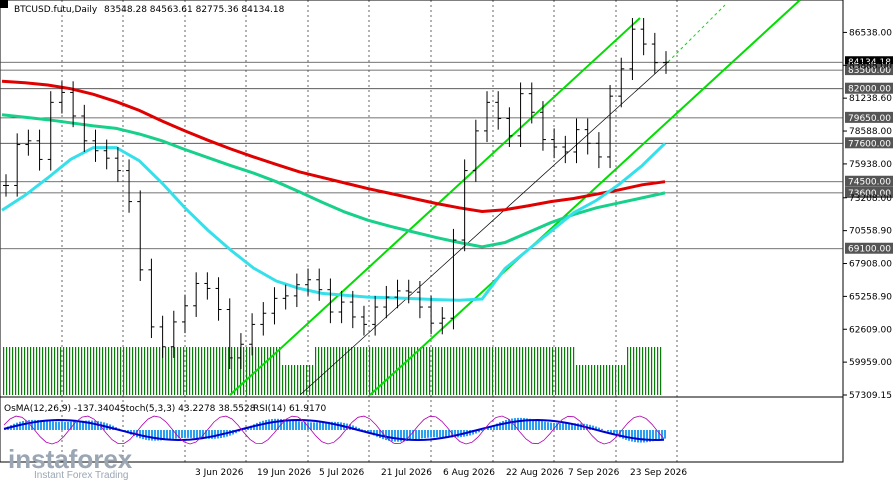 The height and width of the screenshot is (483, 893). Describe the element at coordinates (870, 330) in the screenshot. I see `axis-tick-label: 62609.00` at that location.